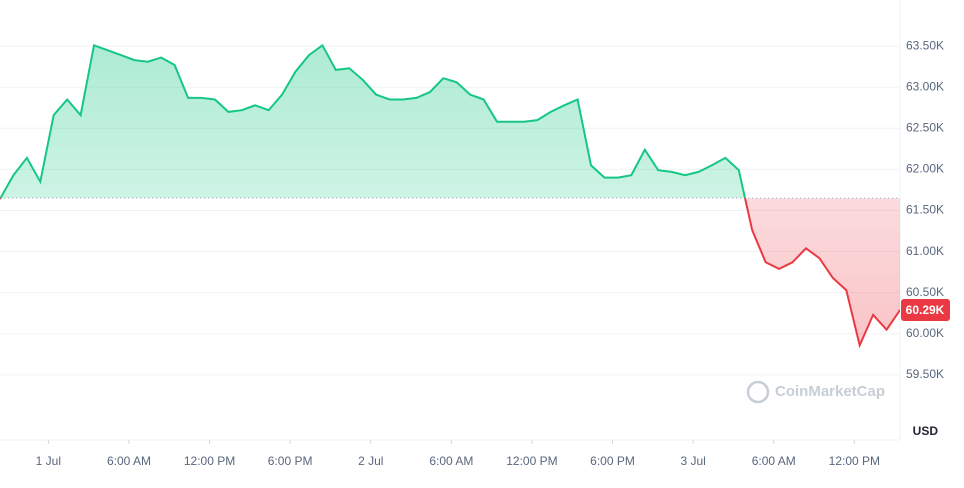 The height and width of the screenshot is (488, 964). I want to click on y-tick-label: 60.00K, so click(925, 333).